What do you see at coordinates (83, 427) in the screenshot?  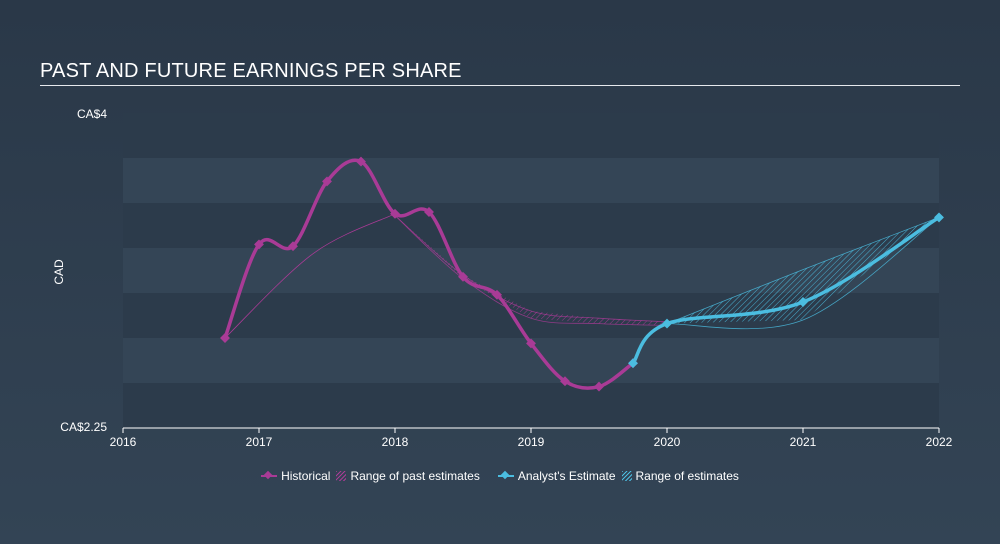 I see `y-tick-label-bottom: CA$2.25` at bounding box center [83, 427].